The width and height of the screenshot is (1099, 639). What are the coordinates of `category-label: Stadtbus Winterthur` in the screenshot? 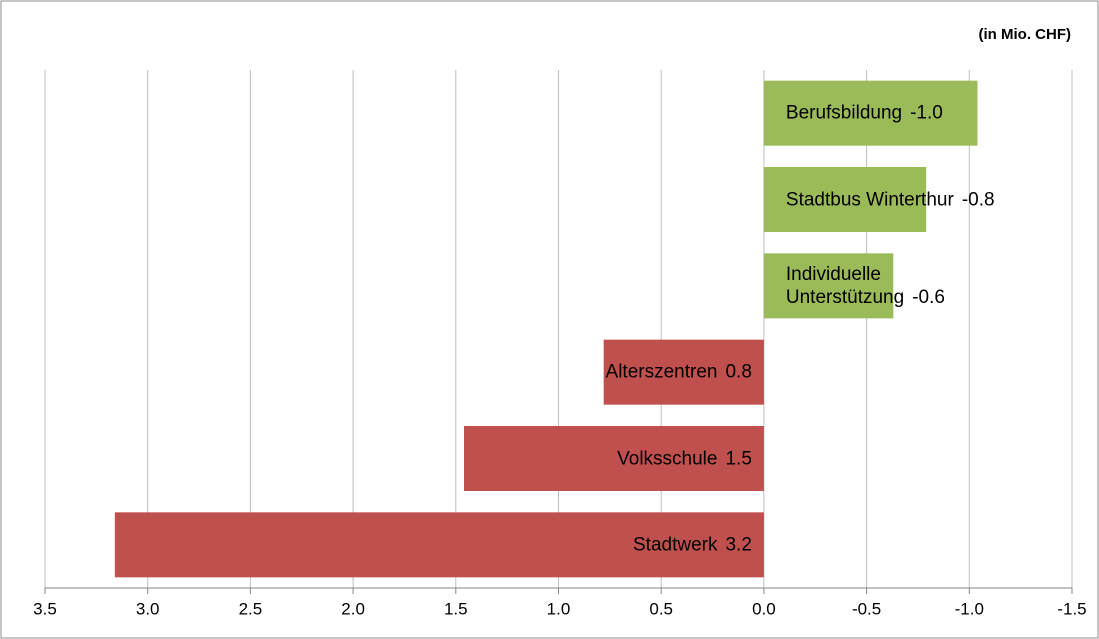 It's located at (869, 199).